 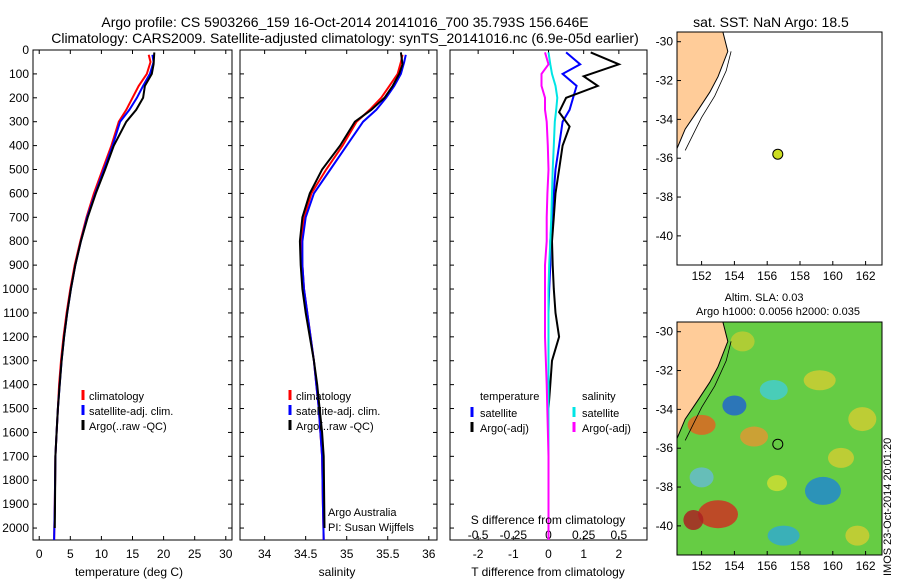 I want to click on y-tick-label: 1100, so click(x=16, y=313).